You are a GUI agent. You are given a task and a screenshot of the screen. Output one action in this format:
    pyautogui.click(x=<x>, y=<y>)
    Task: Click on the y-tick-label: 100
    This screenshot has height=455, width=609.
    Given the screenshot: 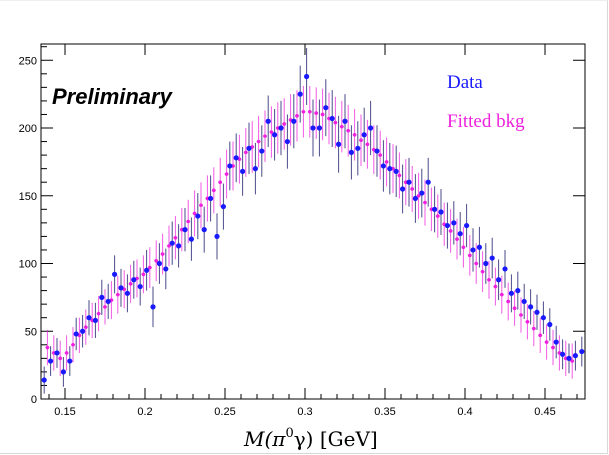 What is the action you would take?
    pyautogui.click(x=28, y=265)
    